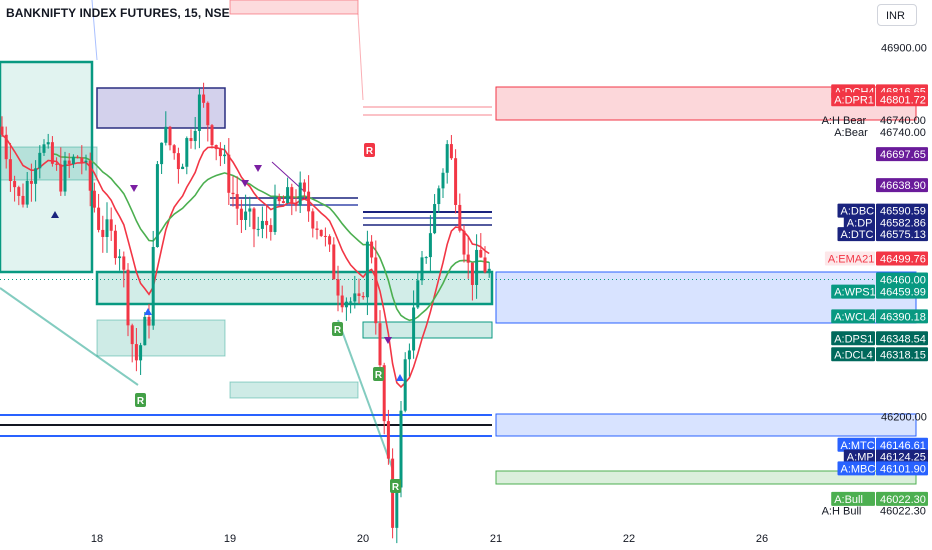  Describe the element at coordinates (879, 498) in the screenshot. I see `price-tag-a-bull: 46022.30 A:Bull` at that location.